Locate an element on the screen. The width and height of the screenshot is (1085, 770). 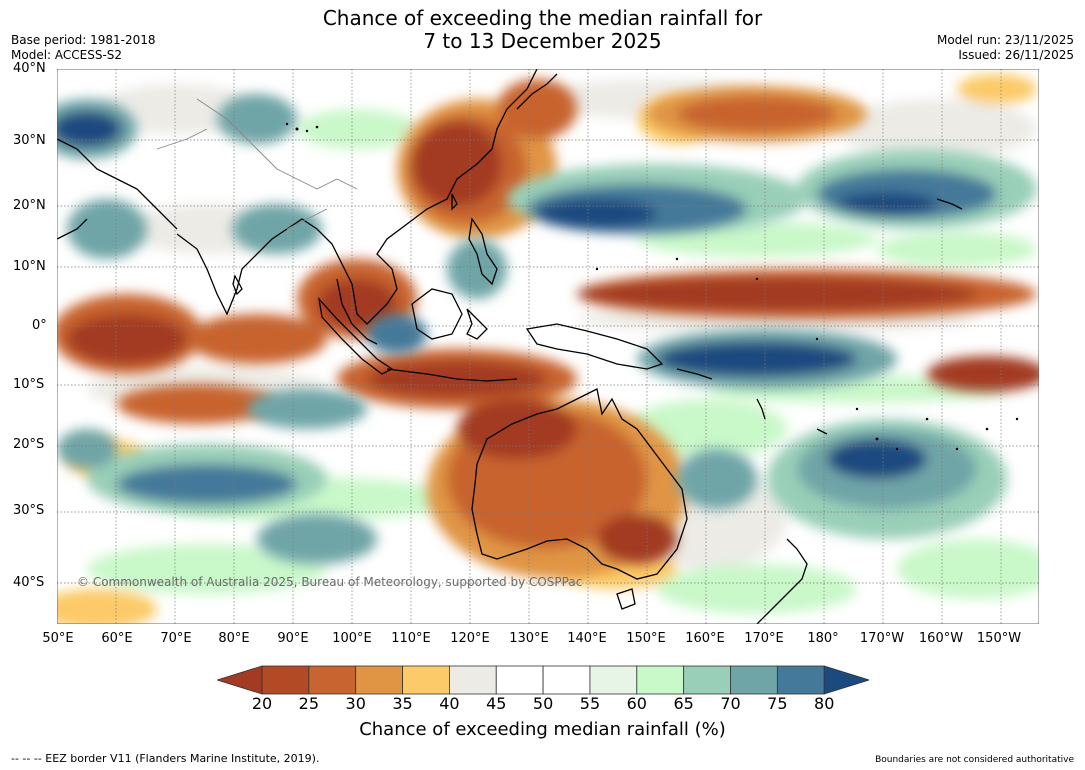
lon-label: 60°E is located at coordinates (117, 638).